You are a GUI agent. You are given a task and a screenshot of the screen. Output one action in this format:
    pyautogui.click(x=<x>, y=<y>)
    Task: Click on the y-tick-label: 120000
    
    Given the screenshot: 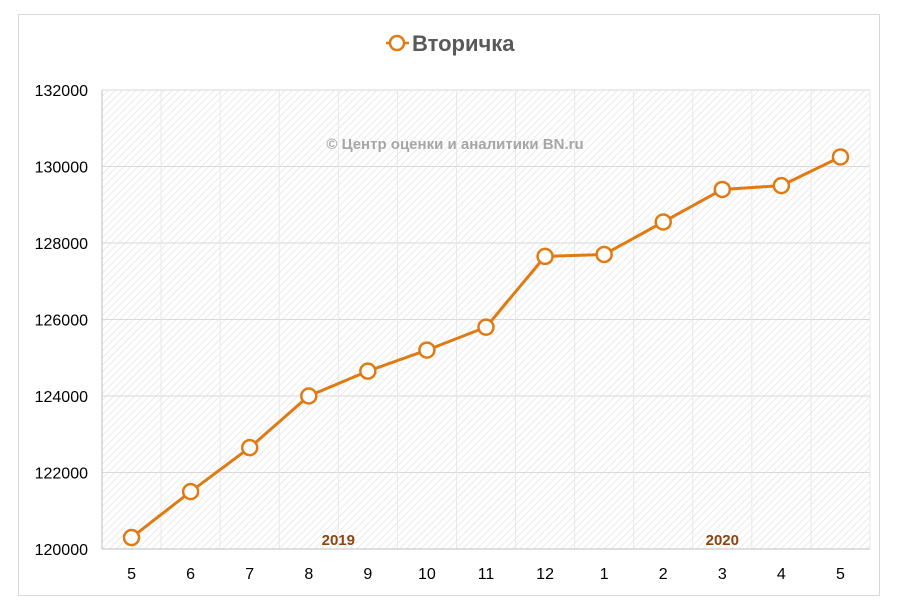 What is the action you would take?
    pyautogui.click(x=61, y=550)
    